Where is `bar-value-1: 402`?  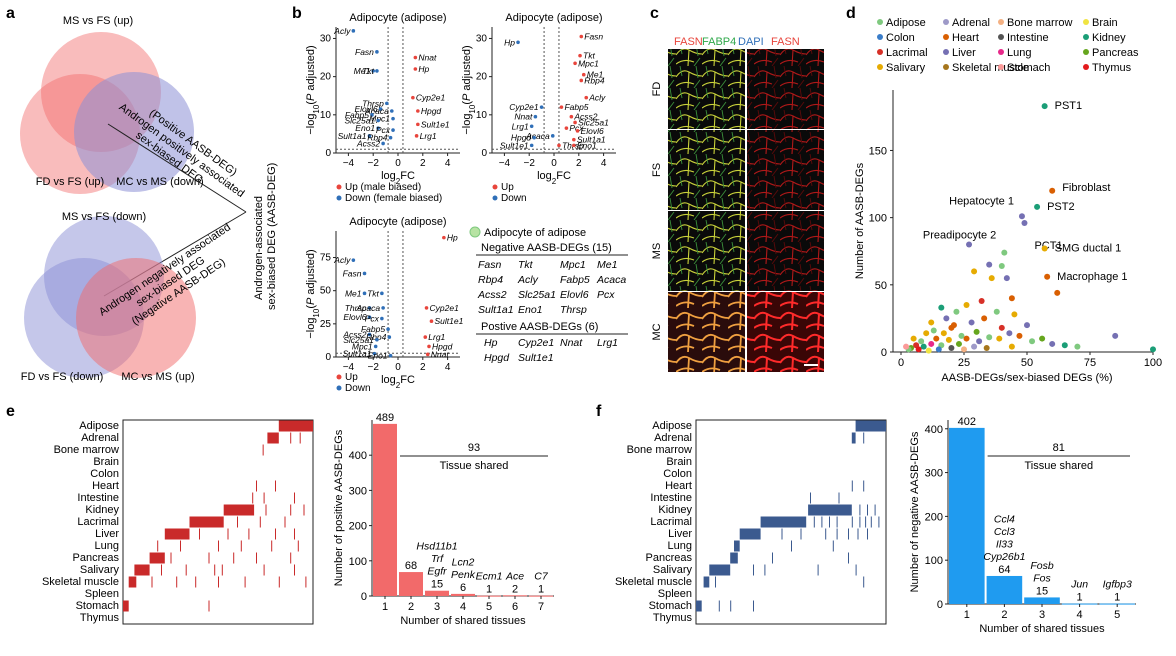 bar-value-1: 402 is located at coordinates (967, 422).